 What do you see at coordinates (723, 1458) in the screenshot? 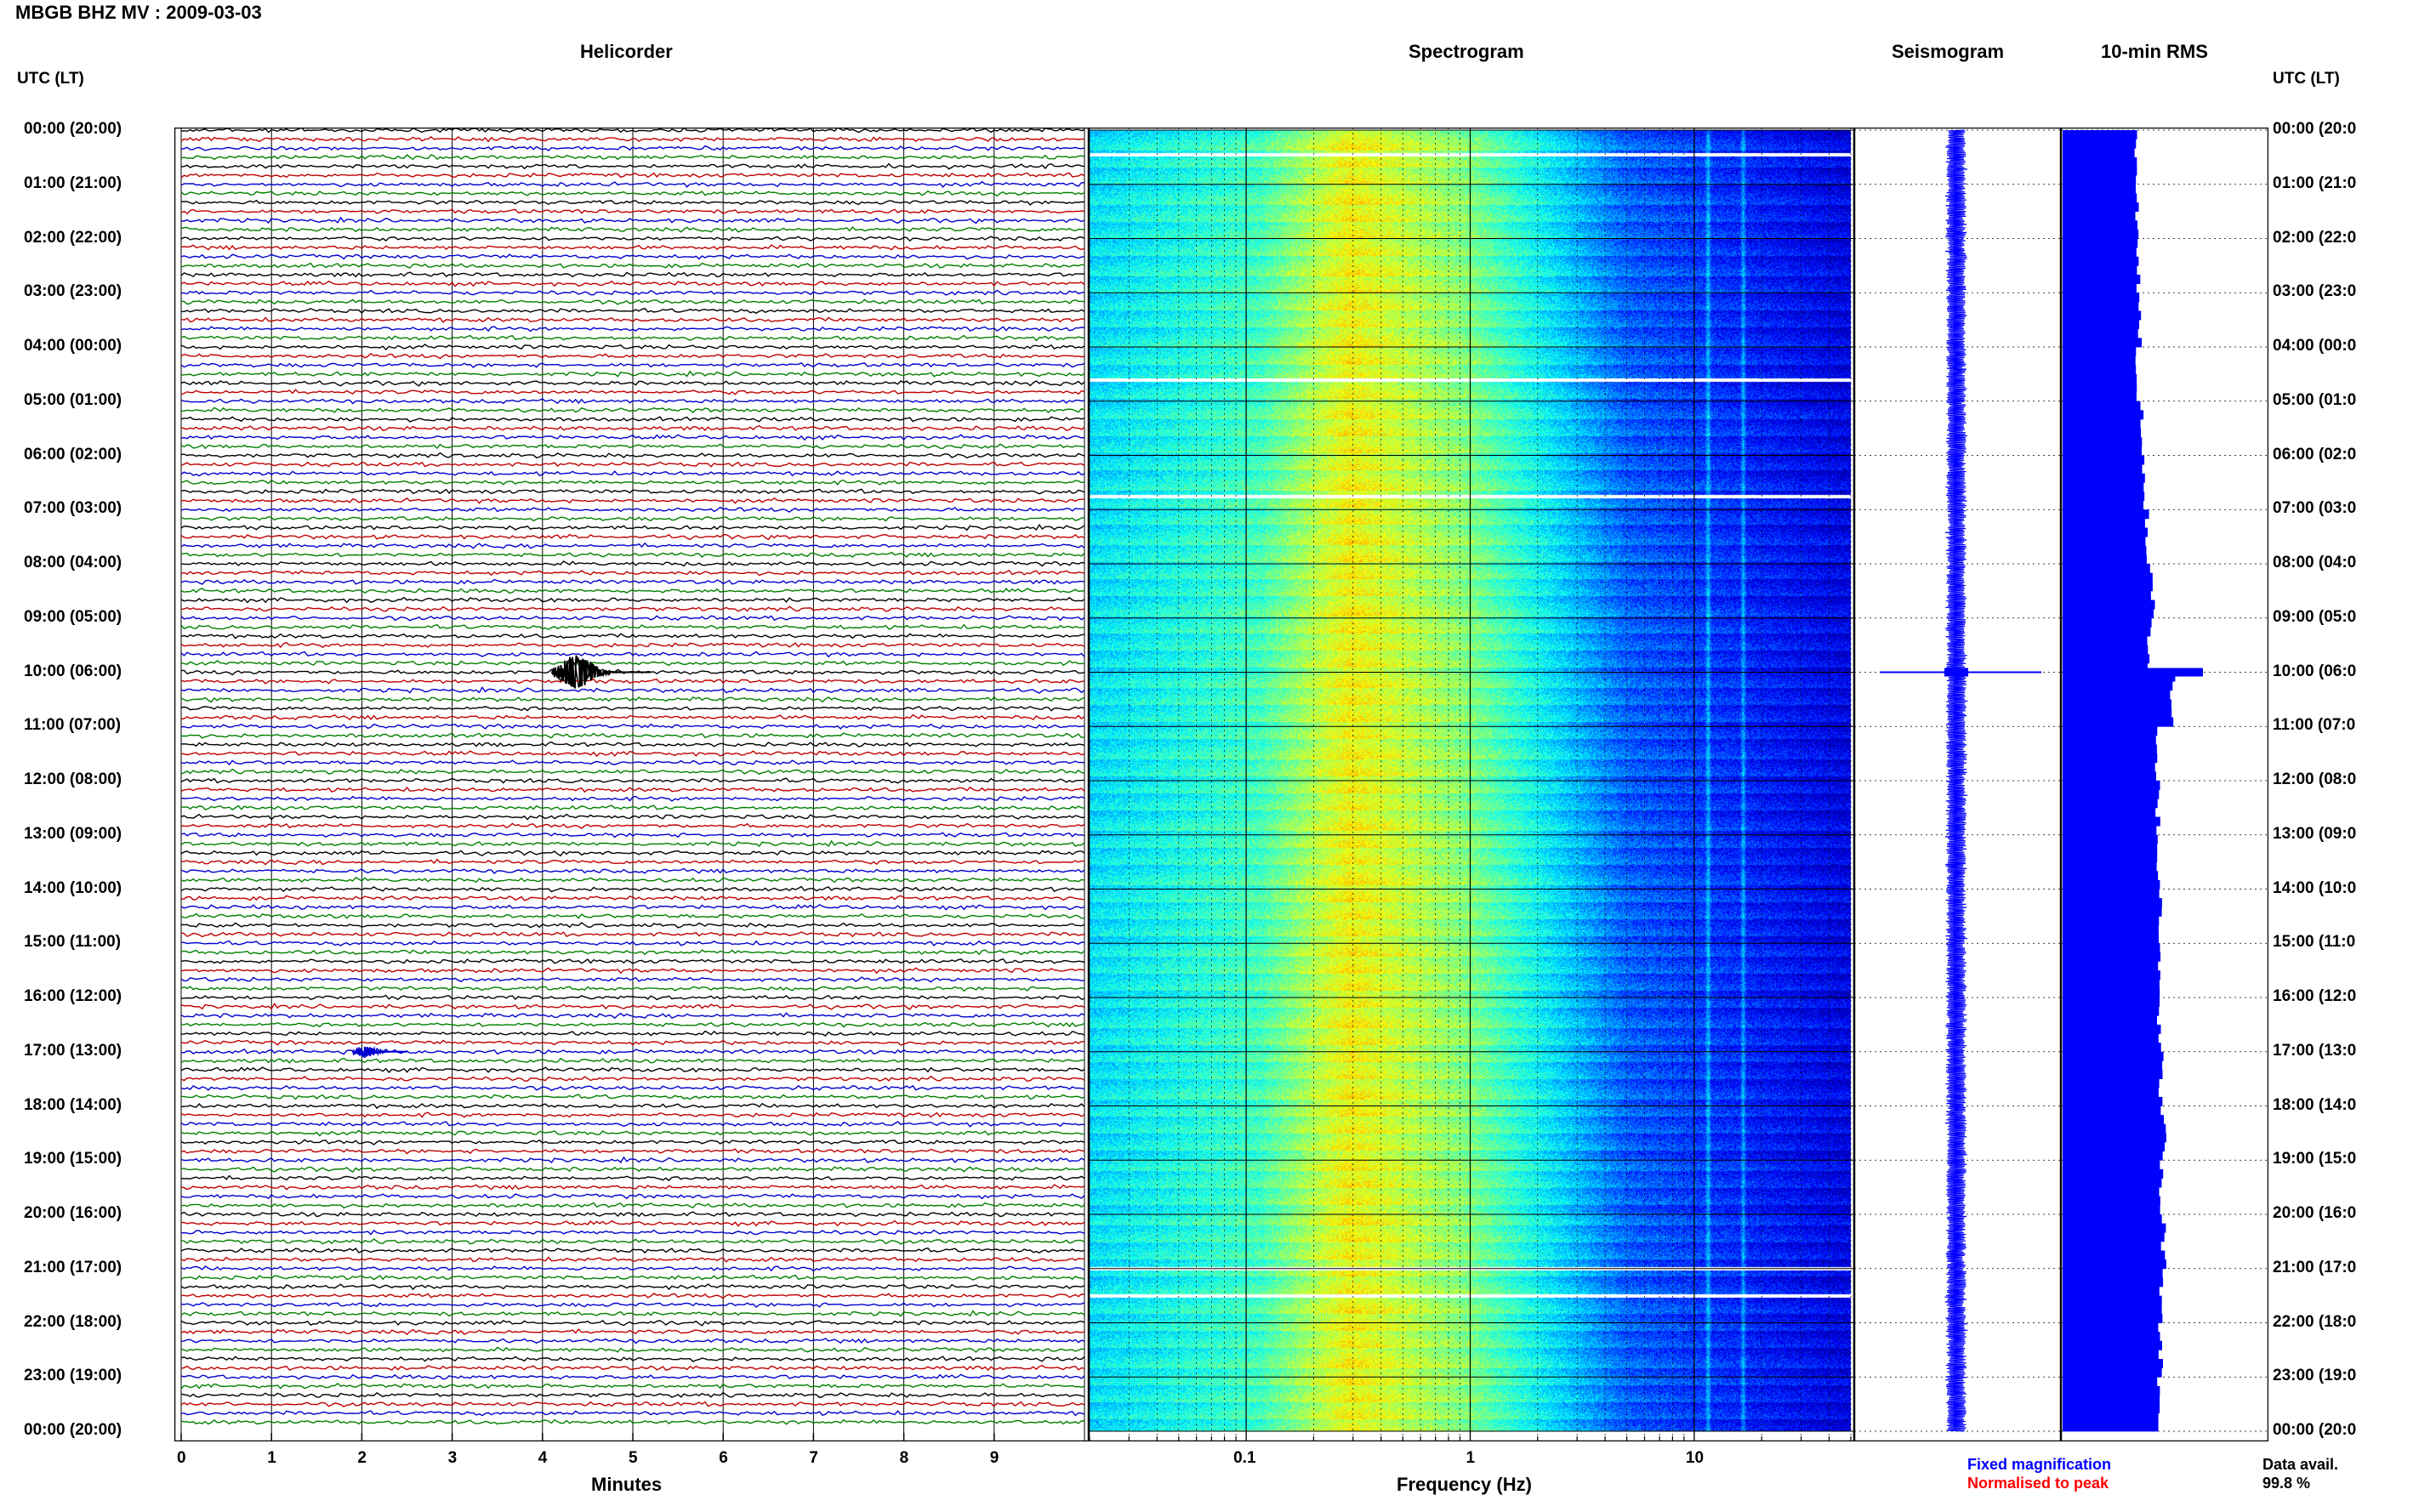
I see `helicorder-x-tick-label: 6` at bounding box center [723, 1458].